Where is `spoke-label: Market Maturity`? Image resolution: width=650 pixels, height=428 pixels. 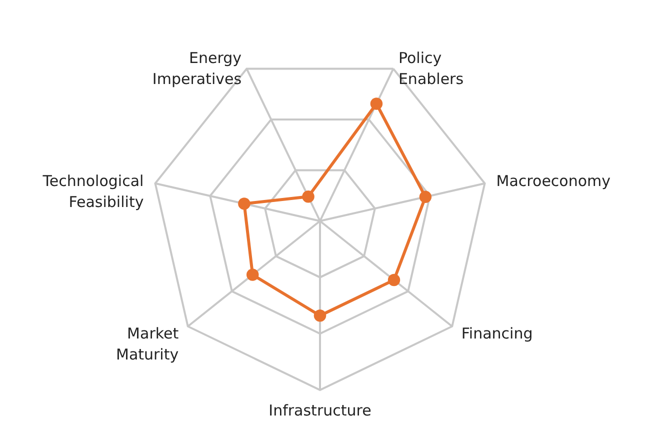
spoke-label: Market Maturity is located at coordinates (147, 344).